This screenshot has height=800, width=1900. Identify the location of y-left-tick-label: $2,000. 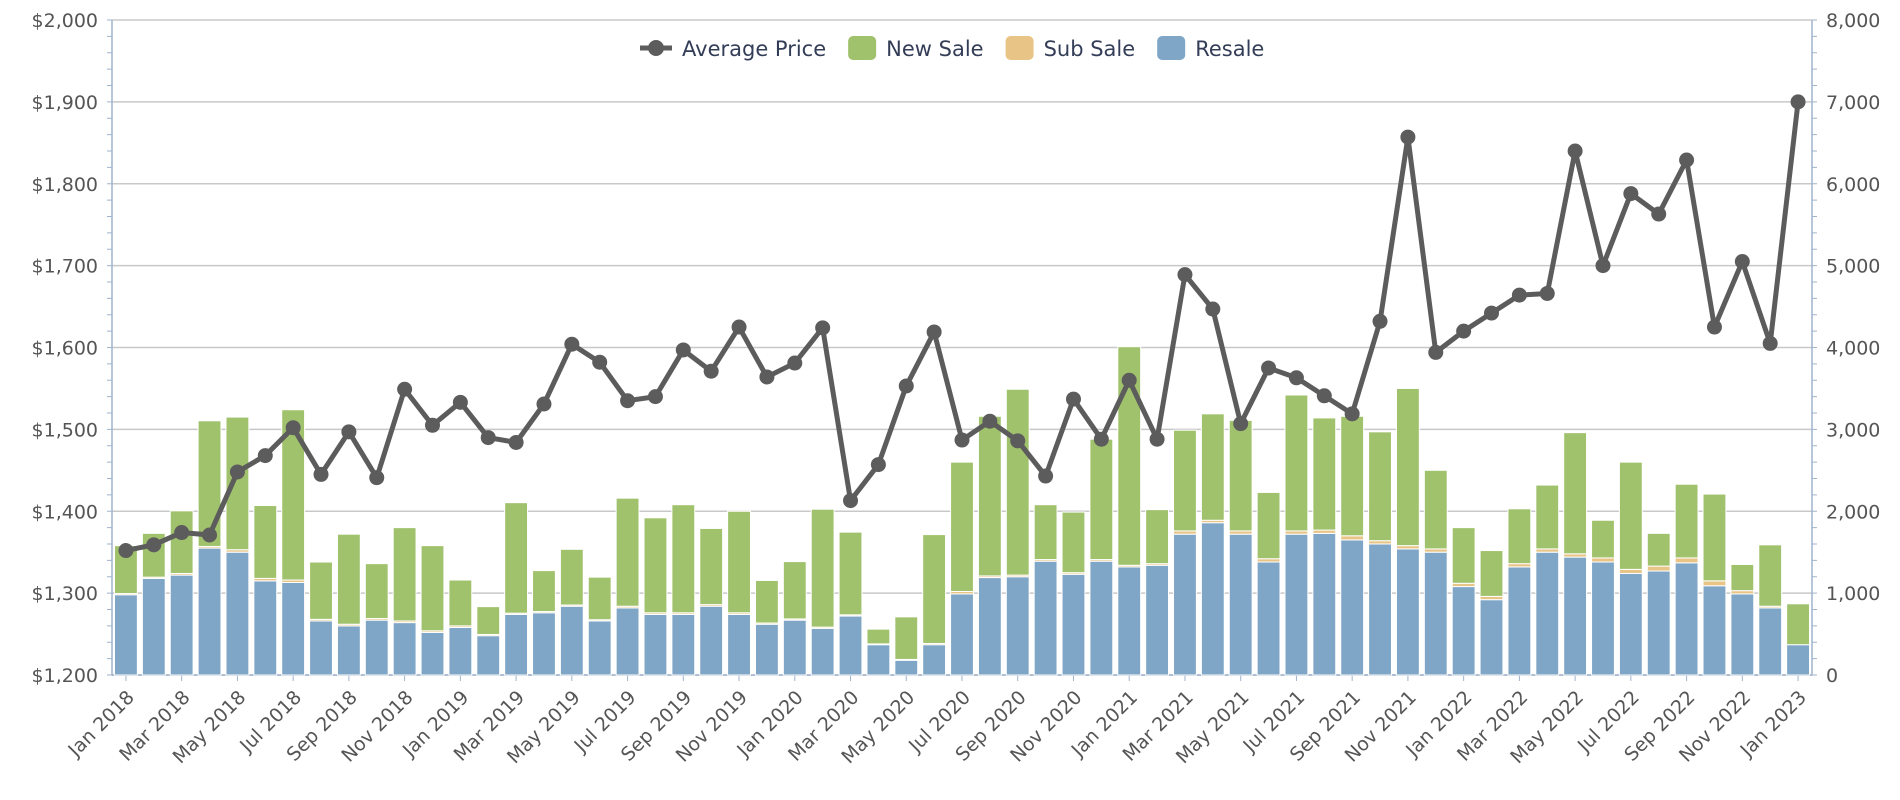
(65, 21).